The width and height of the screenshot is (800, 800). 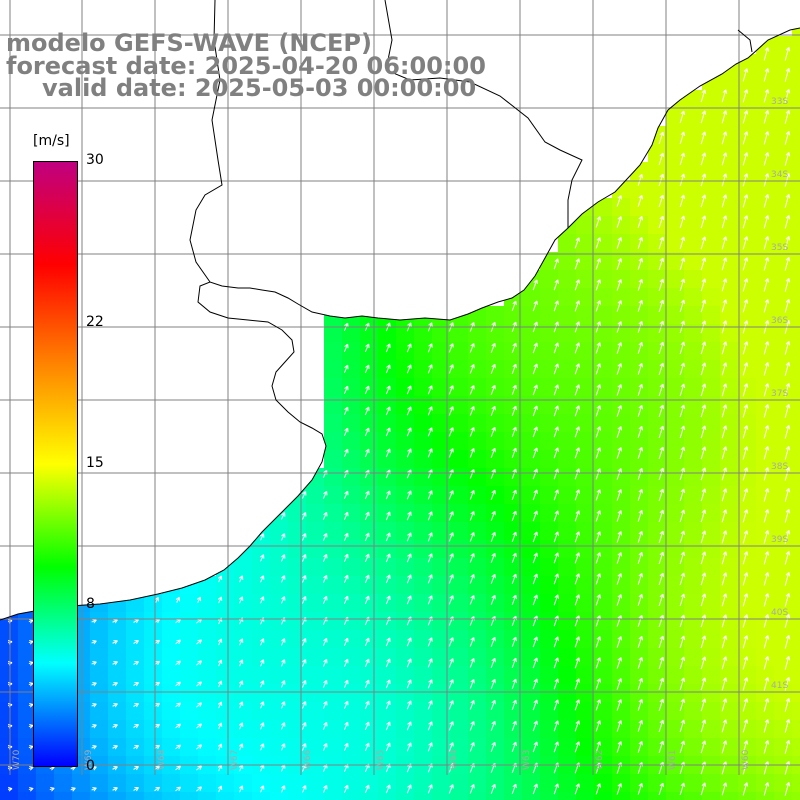 I want to click on colorbar-tick: 22, so click(x=95, y=321).